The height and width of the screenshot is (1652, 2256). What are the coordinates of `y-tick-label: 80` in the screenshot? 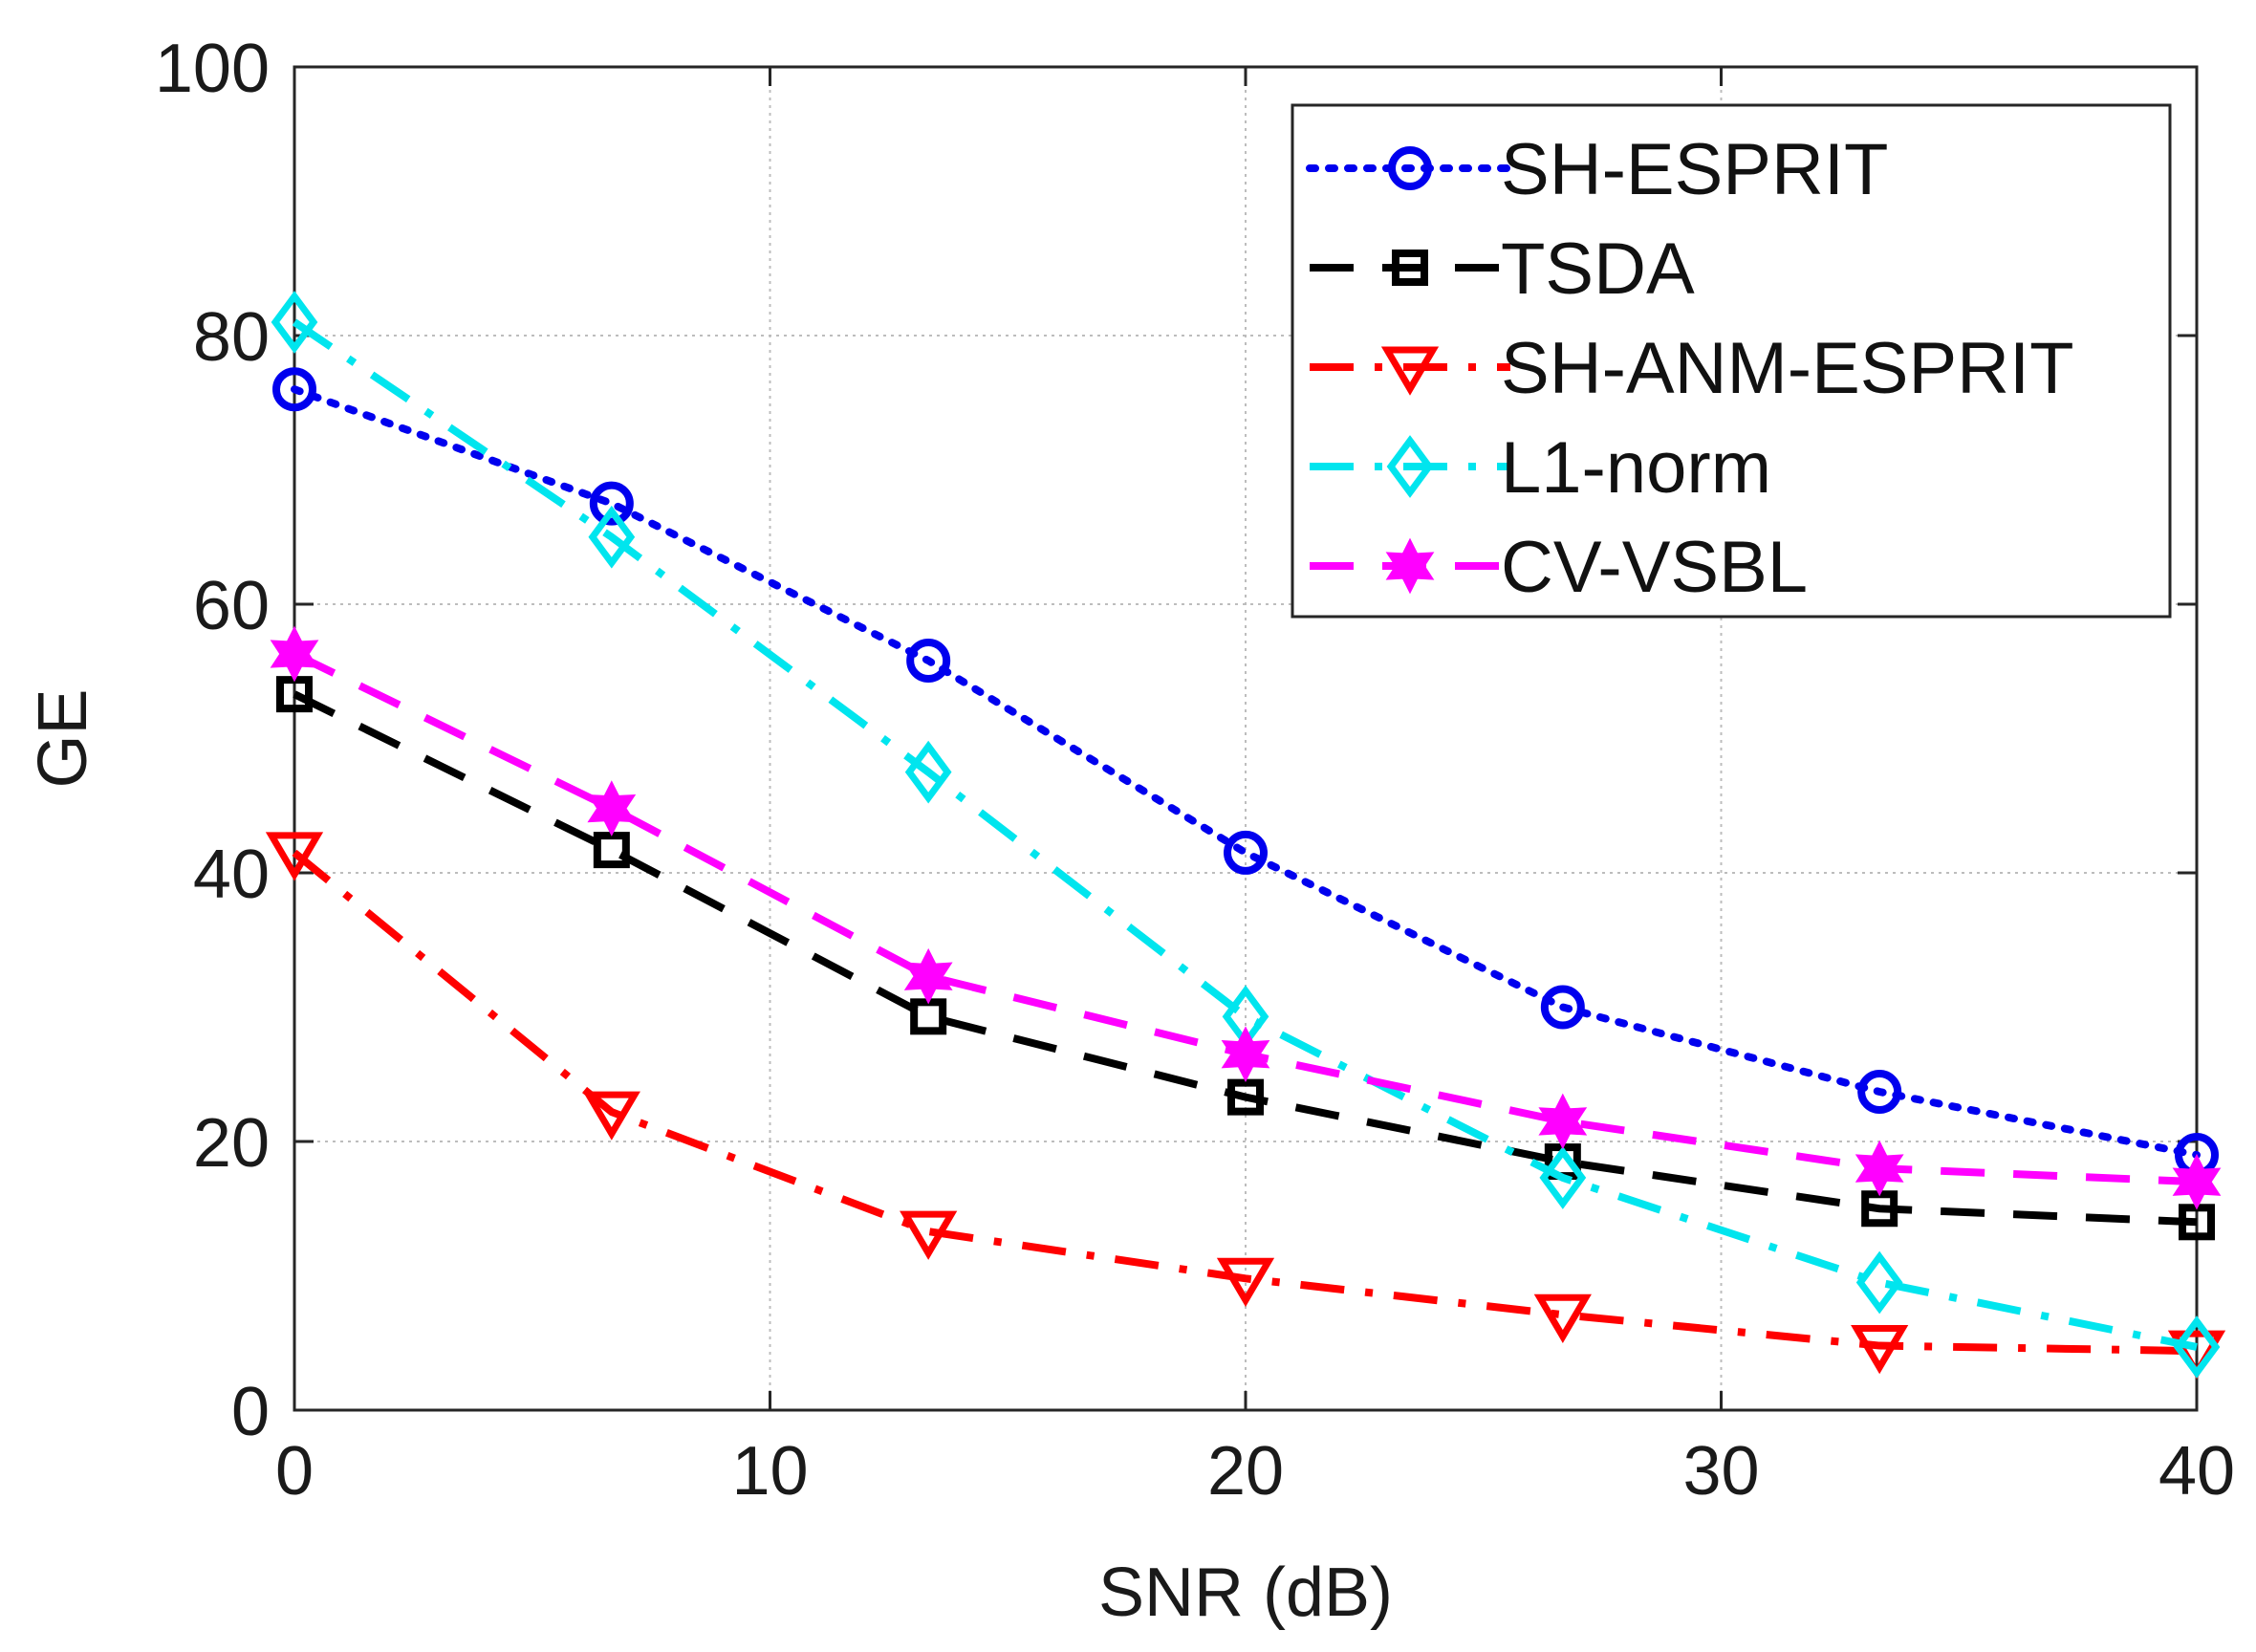 It's located at (232, 337).